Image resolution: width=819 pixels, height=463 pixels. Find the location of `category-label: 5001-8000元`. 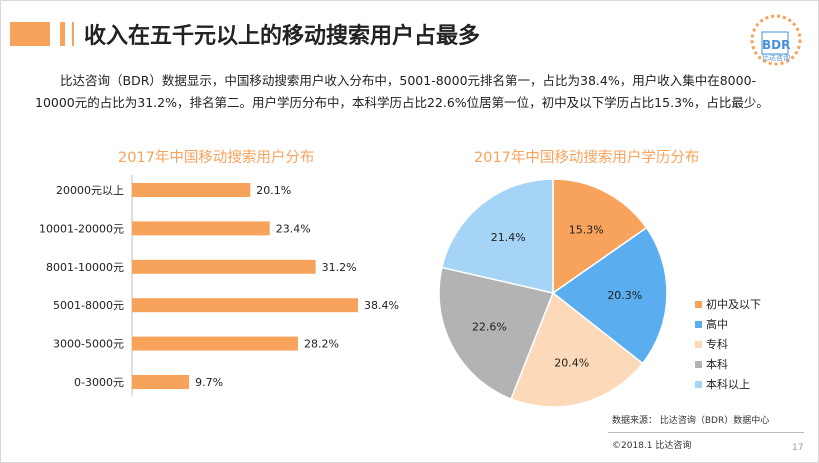

category-label: 5001-8000元 is located at coordinates (88, 305).